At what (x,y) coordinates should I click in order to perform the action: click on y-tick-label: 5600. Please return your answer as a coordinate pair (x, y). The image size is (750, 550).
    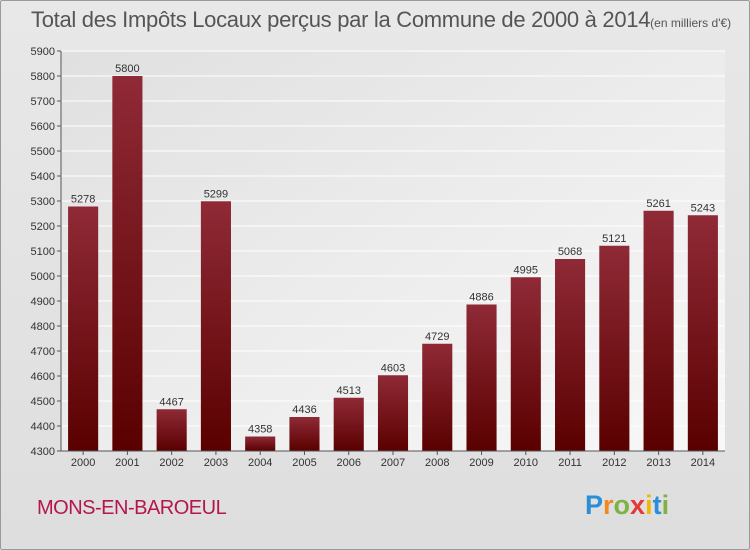
    Looking at the image, I should click on (43, 127).